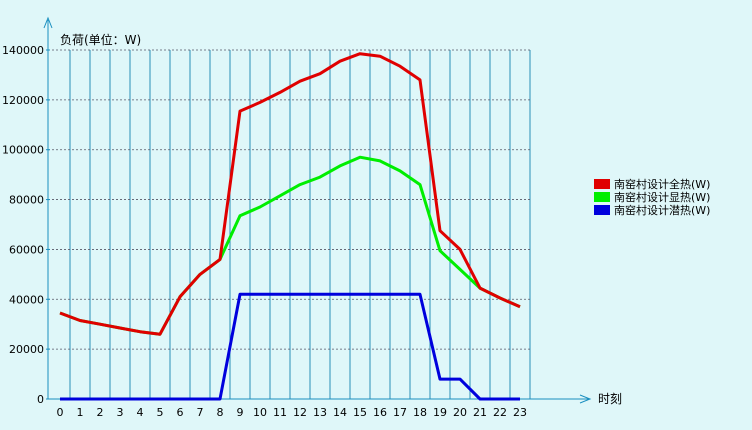 This screenshot has height=430, width=752. Describe the element at coordinates (26, 200) in the screenshot. I see `y-tick-label: 80000` at that location.